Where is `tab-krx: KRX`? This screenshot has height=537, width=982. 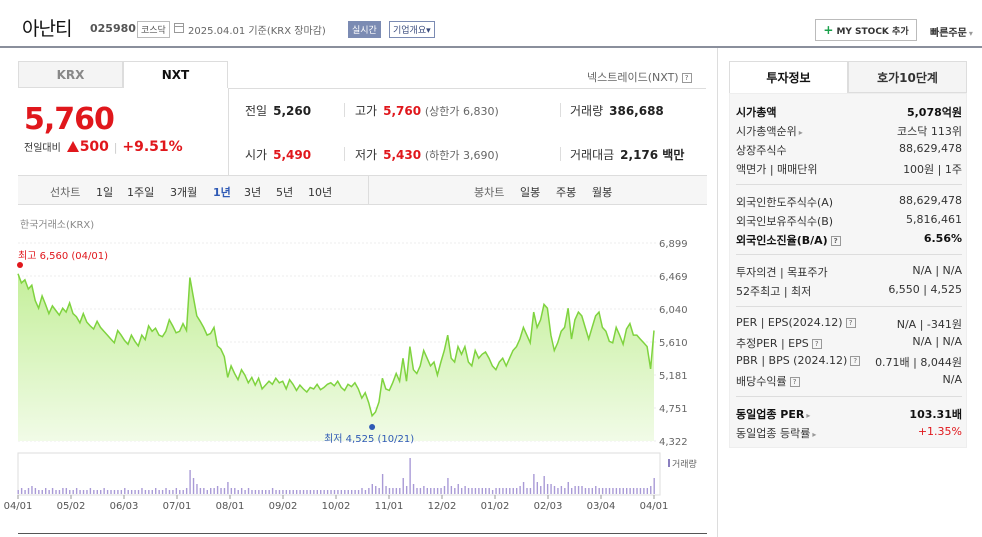
tab-krx: KRX is located at coordinates (70, 74).